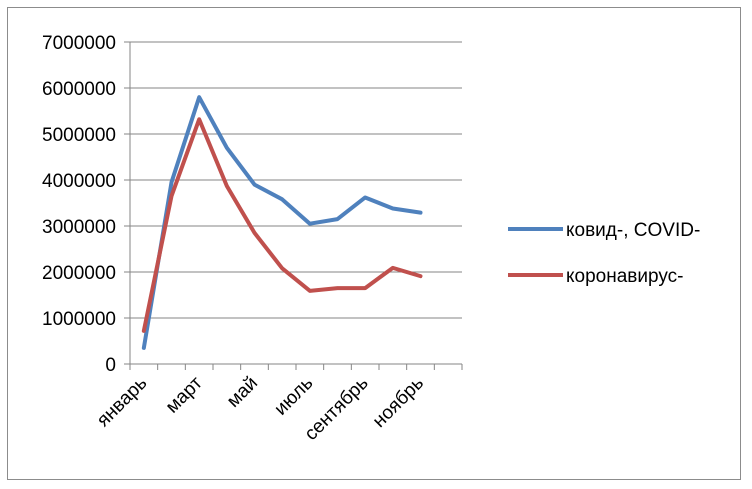  Describe the element at coordinates (79, 227) in the screenshot. I see `y-tick-label: 3000000` at that location.